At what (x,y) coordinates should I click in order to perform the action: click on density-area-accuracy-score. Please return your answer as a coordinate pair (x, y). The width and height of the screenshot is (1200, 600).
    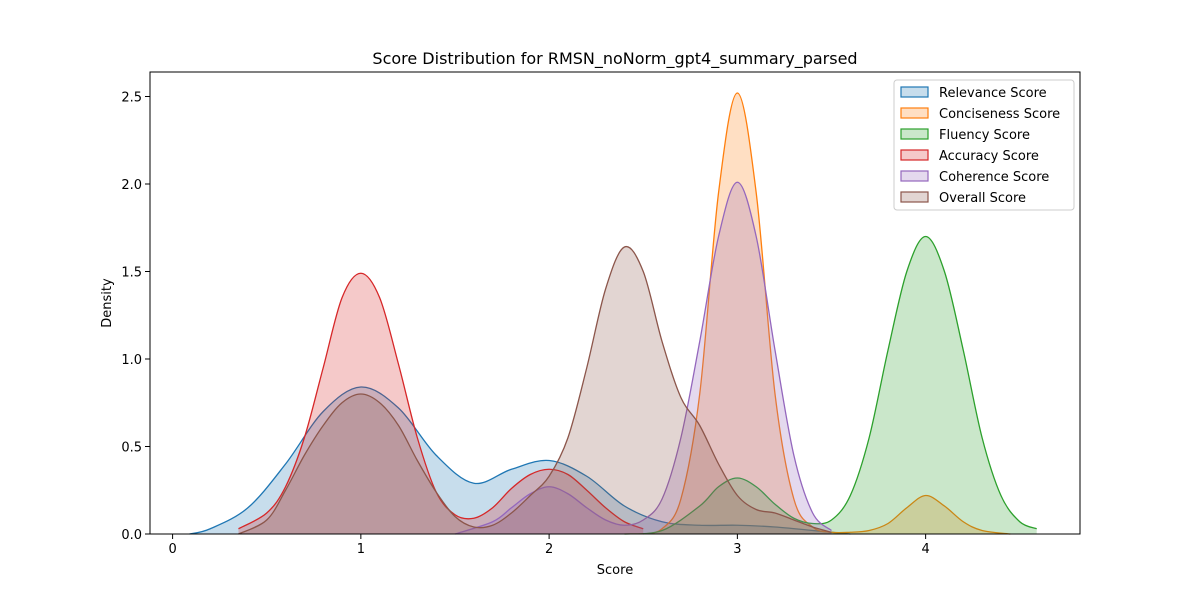
    Looking at the image, I should click on (441, 403).